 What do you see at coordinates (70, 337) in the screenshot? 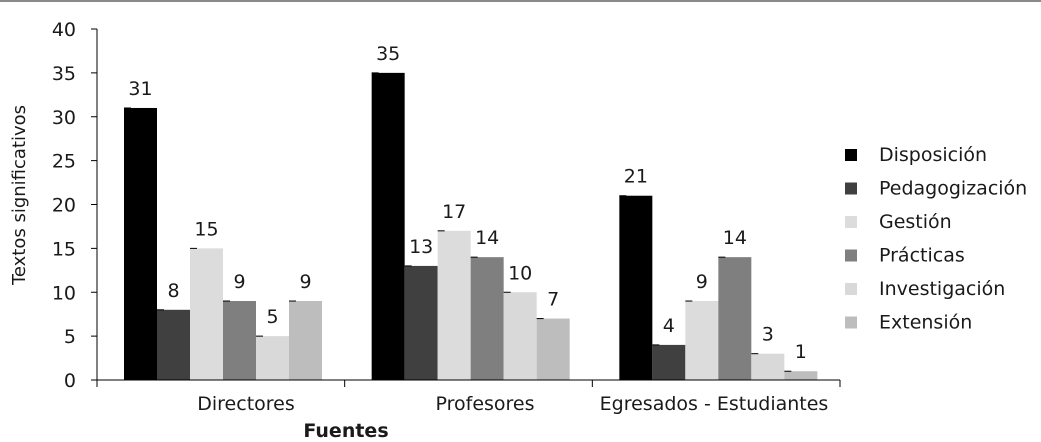
I see `y-tick-label: 5` at bounding box center [70, 337].